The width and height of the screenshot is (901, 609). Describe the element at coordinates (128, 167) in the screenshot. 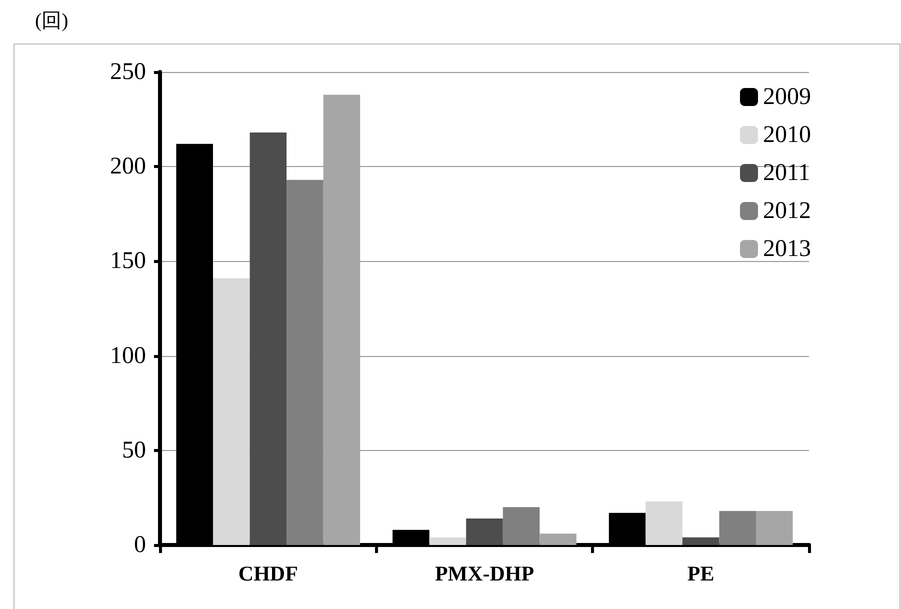

I see `y-tick-label: 200` at that location.